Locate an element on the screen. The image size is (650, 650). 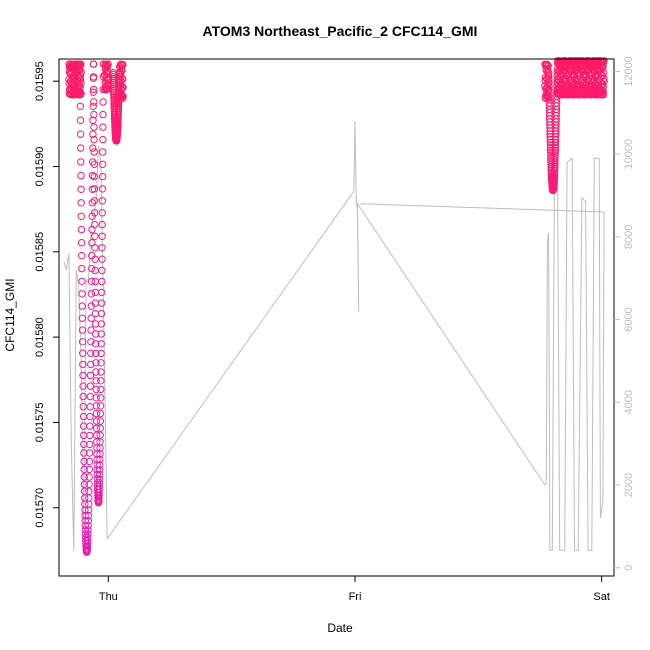
x-tick-label: Sat is located at coordinates (601, 597).